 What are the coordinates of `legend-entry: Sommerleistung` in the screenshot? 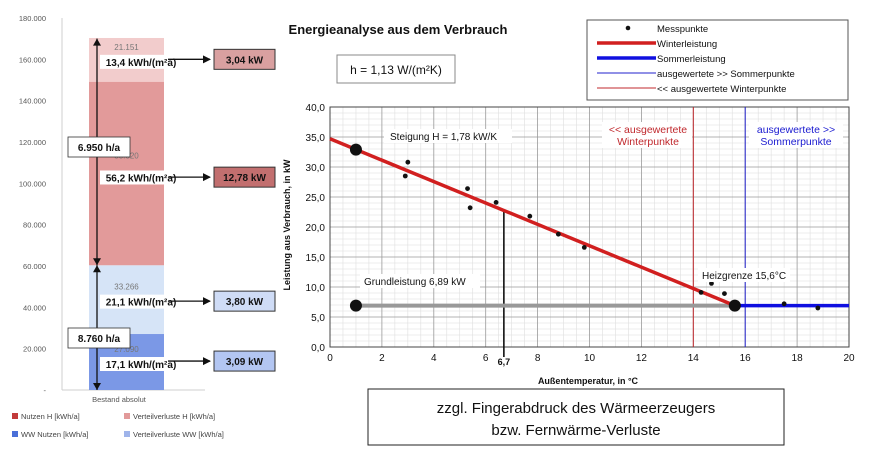 It's located at (691, 59).